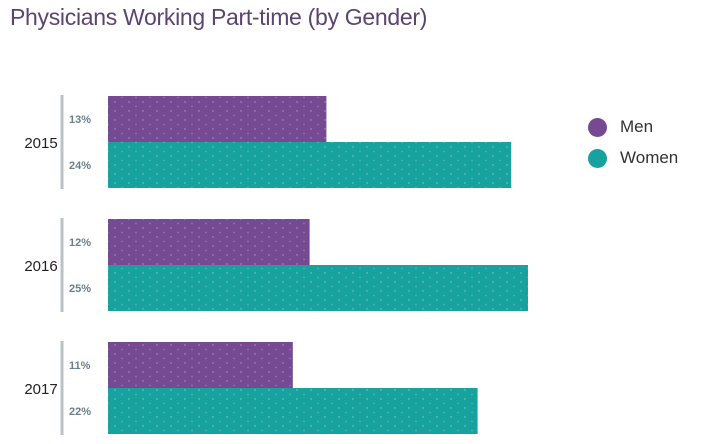 The width and height of the screenshot is (713, 444). Describe the element at coordinates (80, 120) in the screenshot. I see `value-label-men-2015: 13%` at that location.